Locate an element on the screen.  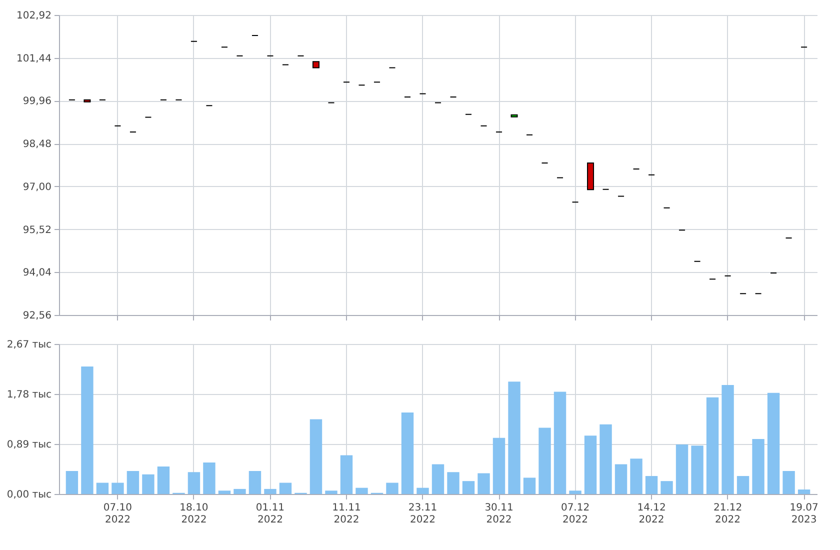
x-tick-label: 11.11 2022 is located at coordinates (346, 514).